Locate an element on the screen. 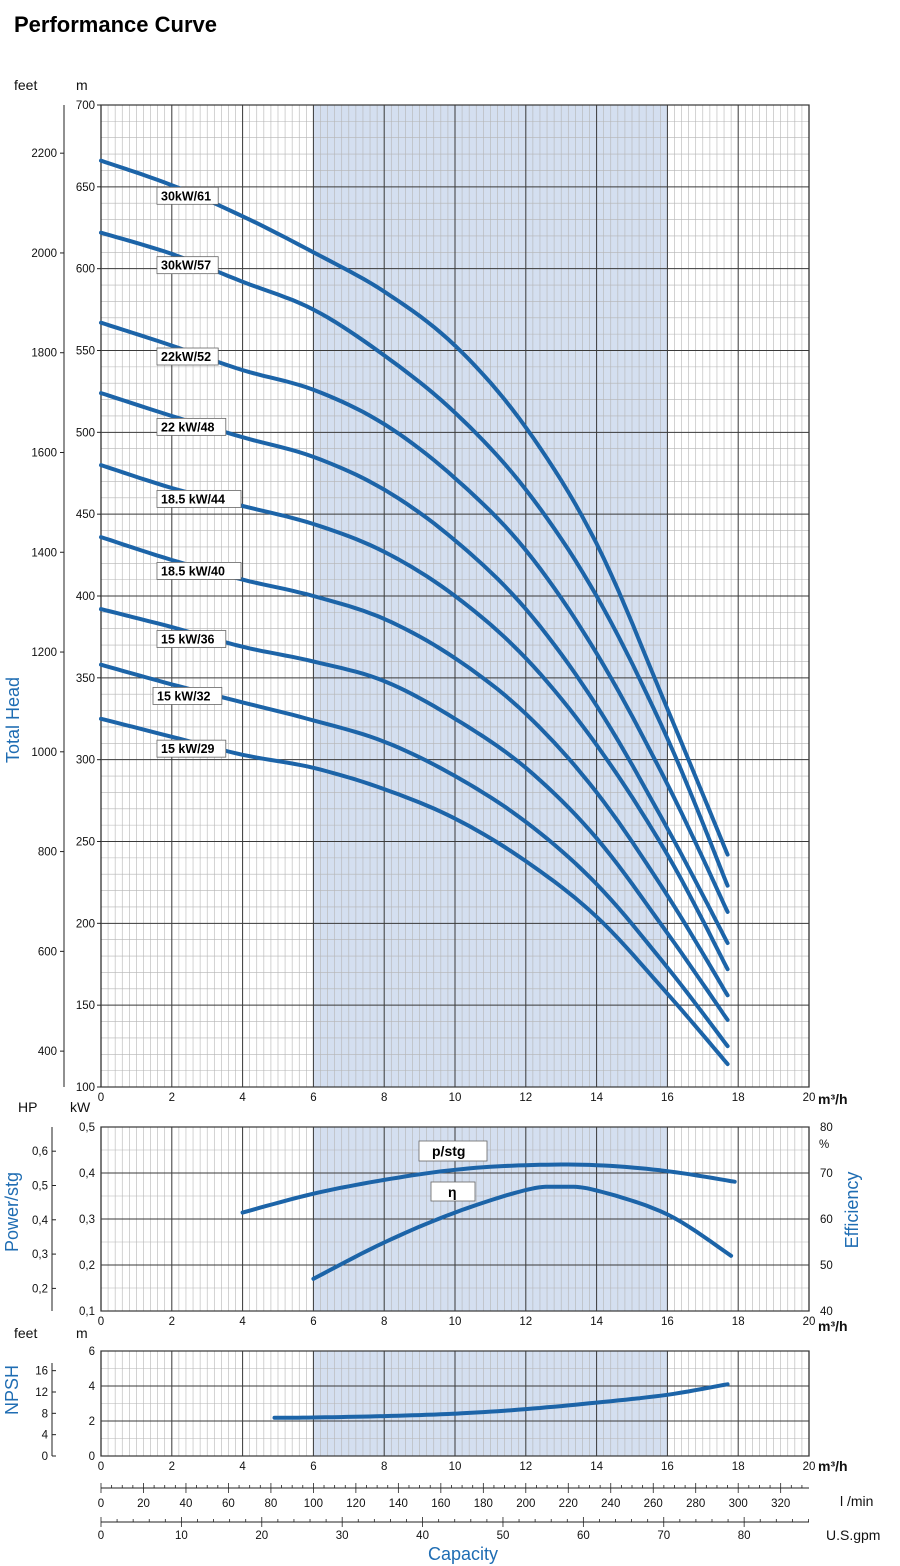 This screenshot has width=900, height=1566. lmin-tick-label: 180 is located at coordinates (483, 1504).